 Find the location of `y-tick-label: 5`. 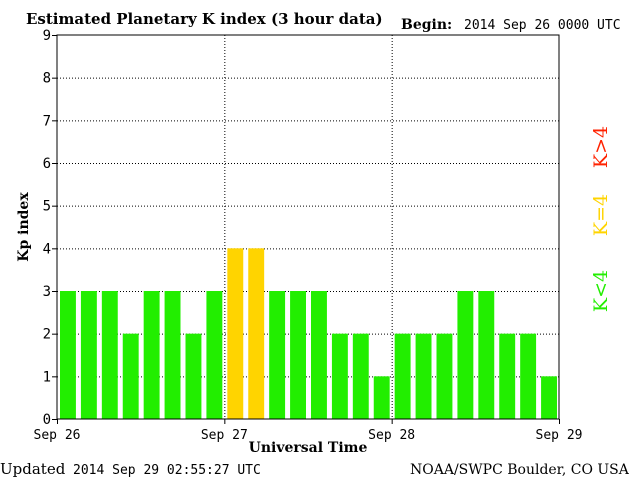

y-tick-label: 5 is located at coordinates (47, 207).